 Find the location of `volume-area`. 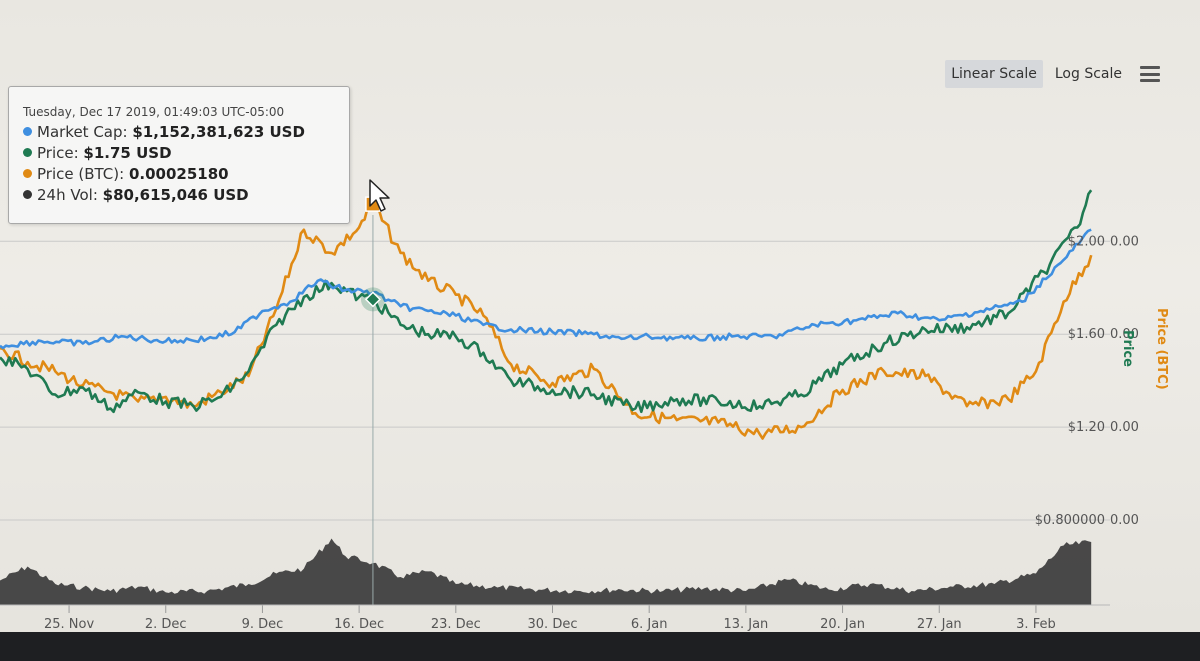

volume-area is located at coordinates (546, 571).